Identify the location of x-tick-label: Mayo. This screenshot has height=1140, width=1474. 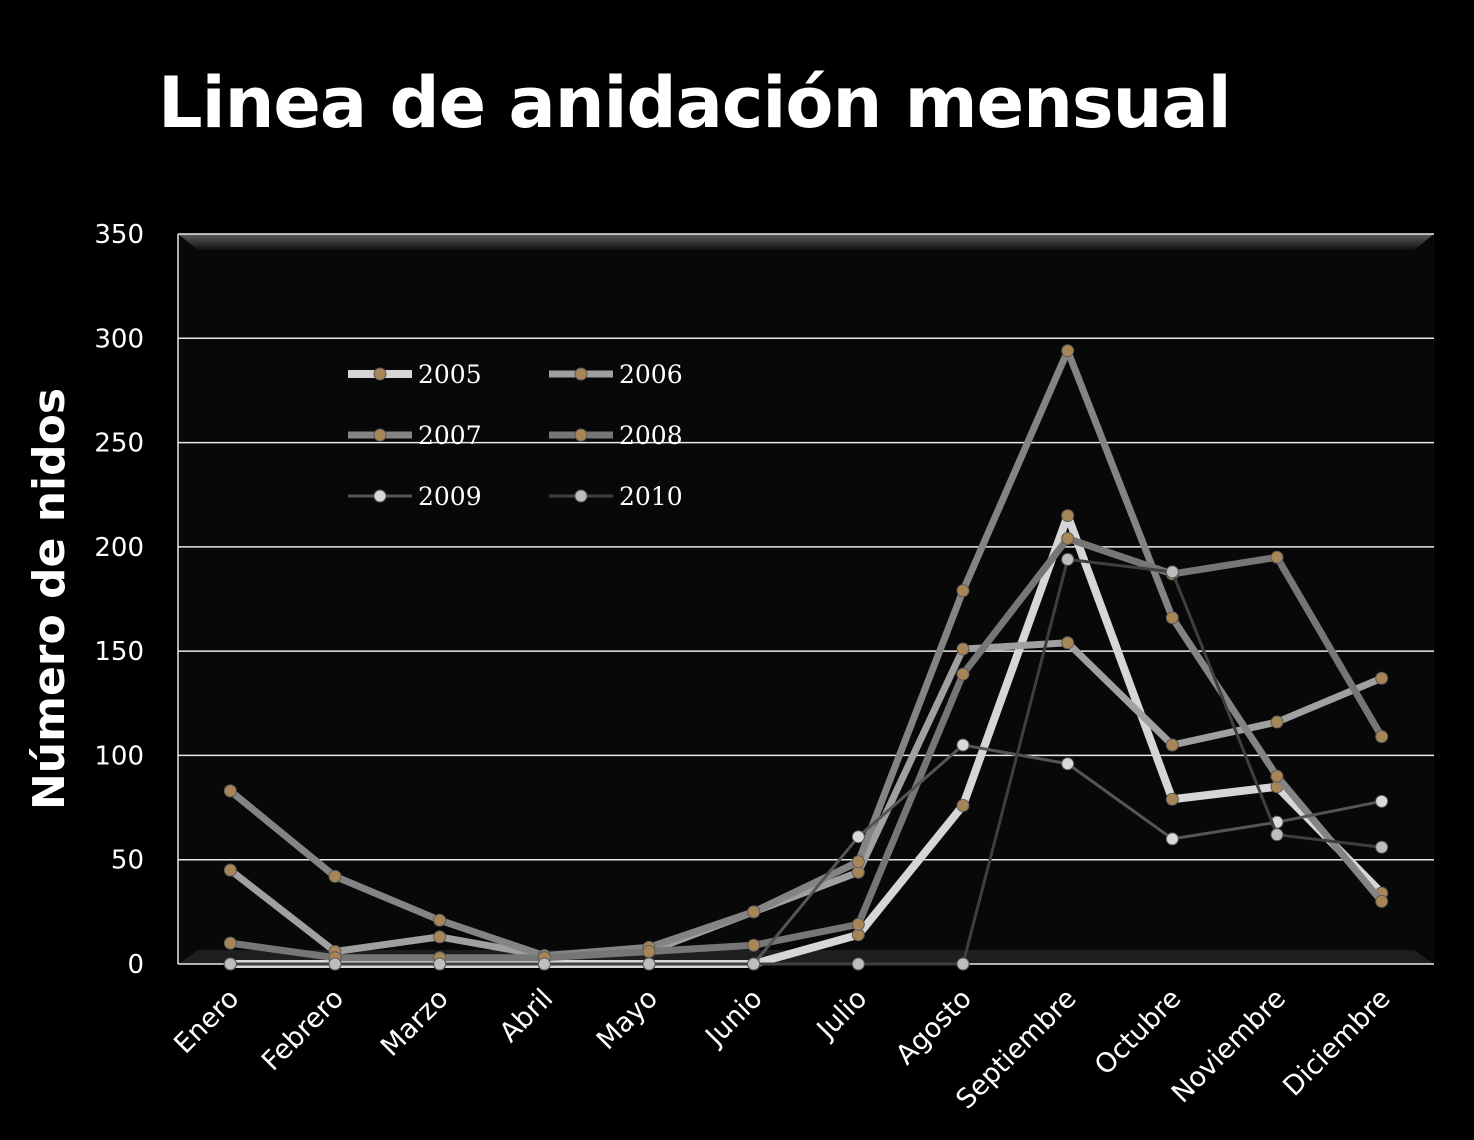
(627, 1019).